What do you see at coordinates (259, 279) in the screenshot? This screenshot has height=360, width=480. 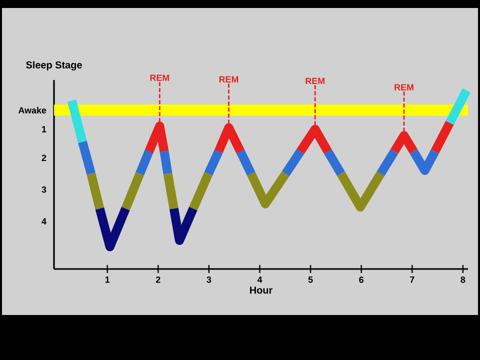 I see `x-tick-label: 4` at bounding box center [259, 279].